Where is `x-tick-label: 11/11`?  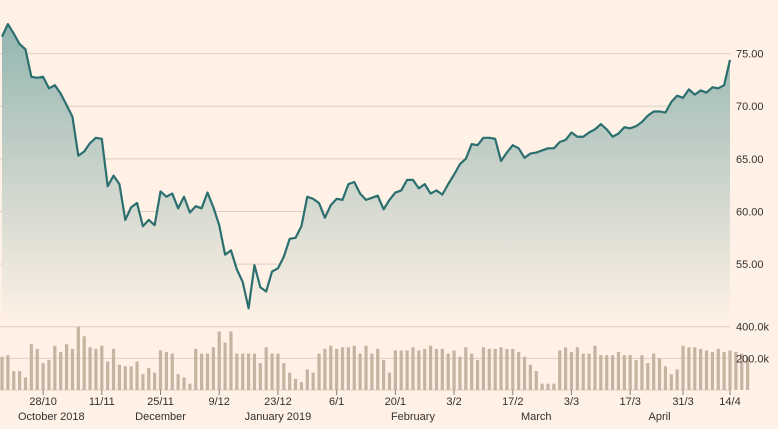 x-tick-label: 11/11 is located at coordinates (102, 402).